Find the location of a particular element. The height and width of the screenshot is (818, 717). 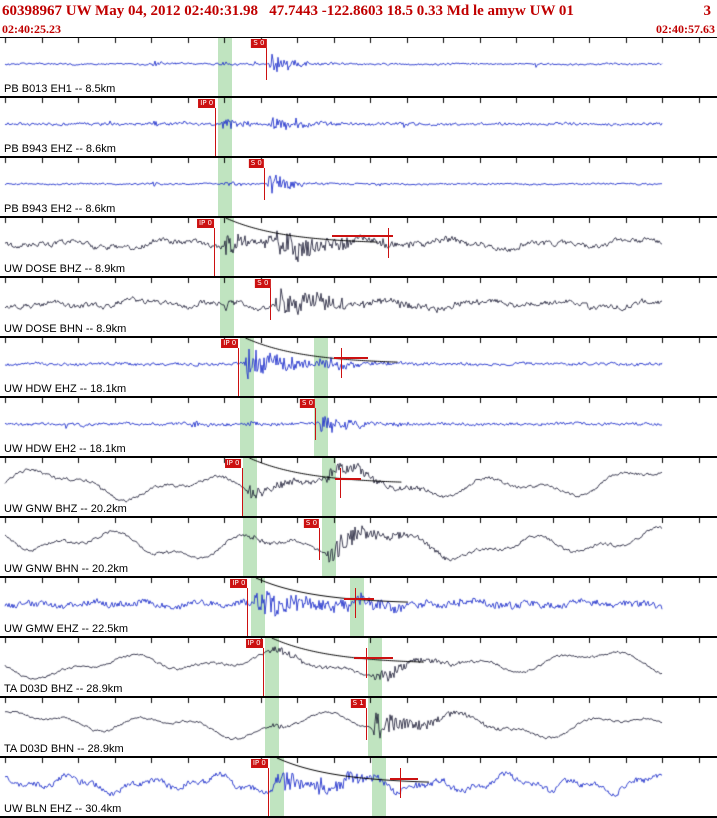

station-label: UW DOSE BHZ -- 8.9km is located at coordinates (65, 269).